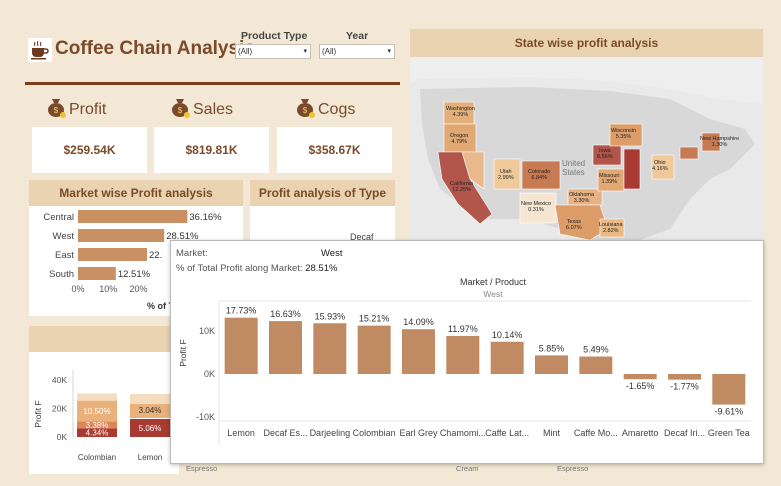  Describe the element at coordinates (62, 437) in the screenshot. I see `product-y-tick: 0K` at that location.